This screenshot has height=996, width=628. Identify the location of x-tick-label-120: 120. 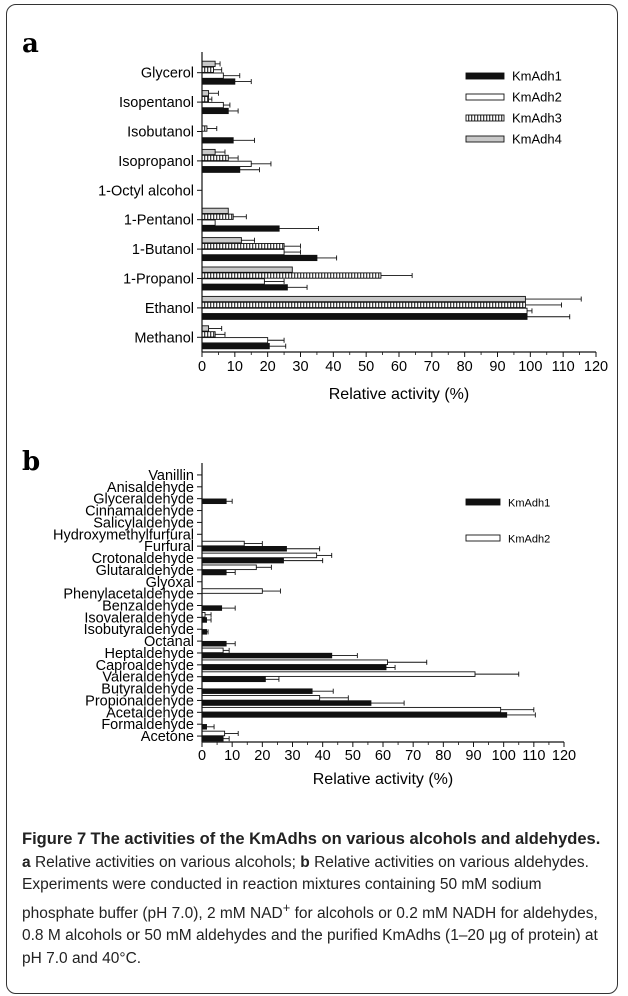
(596, 367).